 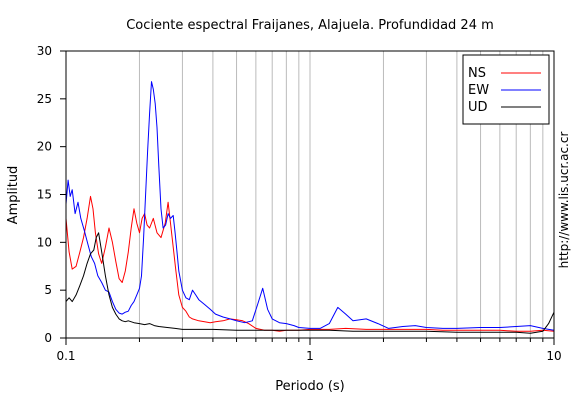 I want to click on legend-label-ud: UD, so click(x=478, y=107).